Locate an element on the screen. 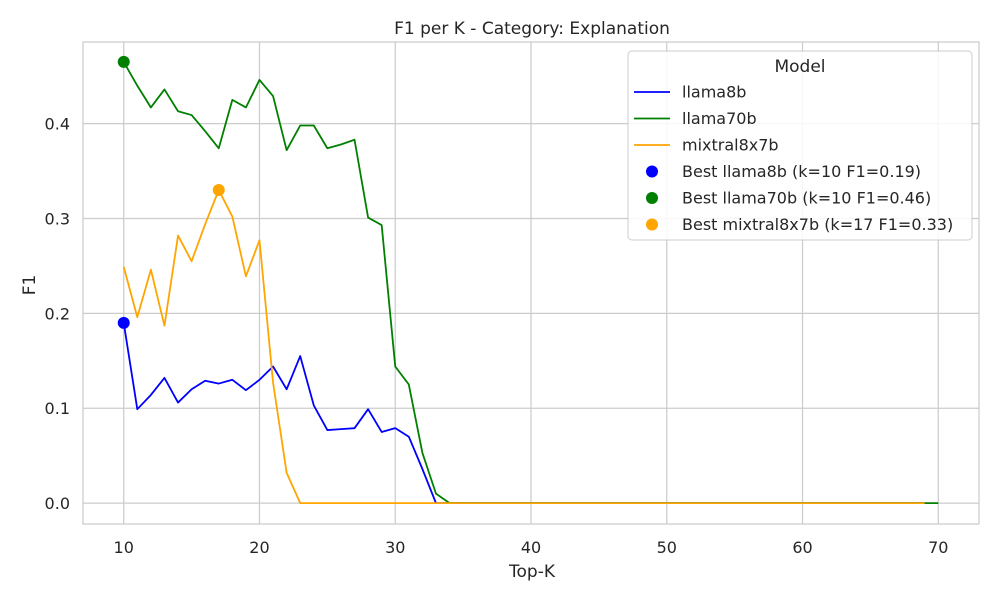  x-tick-label: 60 is located at coordinates (802, 547).